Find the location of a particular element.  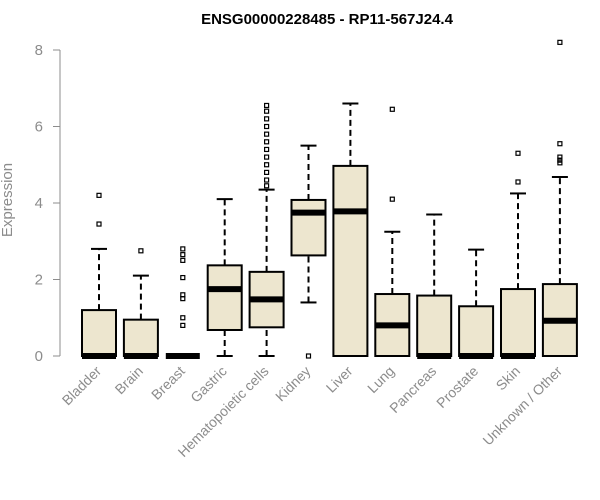

x-tick-label: Kidney is located at coordinates (293, 384).